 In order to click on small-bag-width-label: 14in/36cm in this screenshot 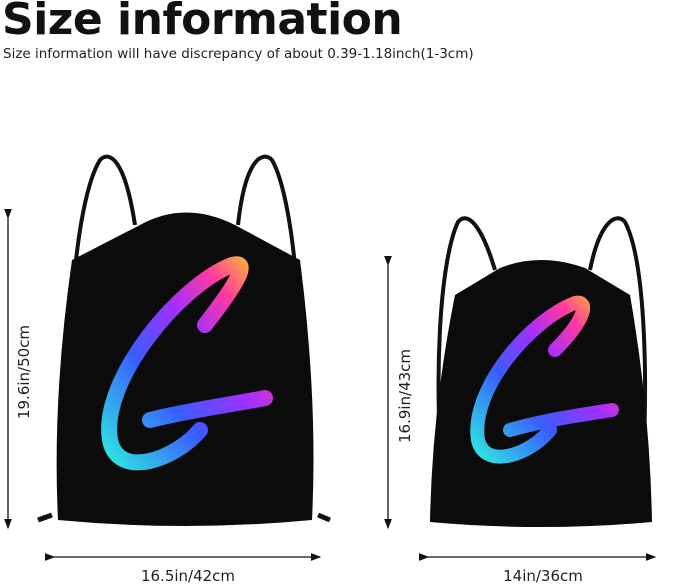, I will do `click(543, 576)`.